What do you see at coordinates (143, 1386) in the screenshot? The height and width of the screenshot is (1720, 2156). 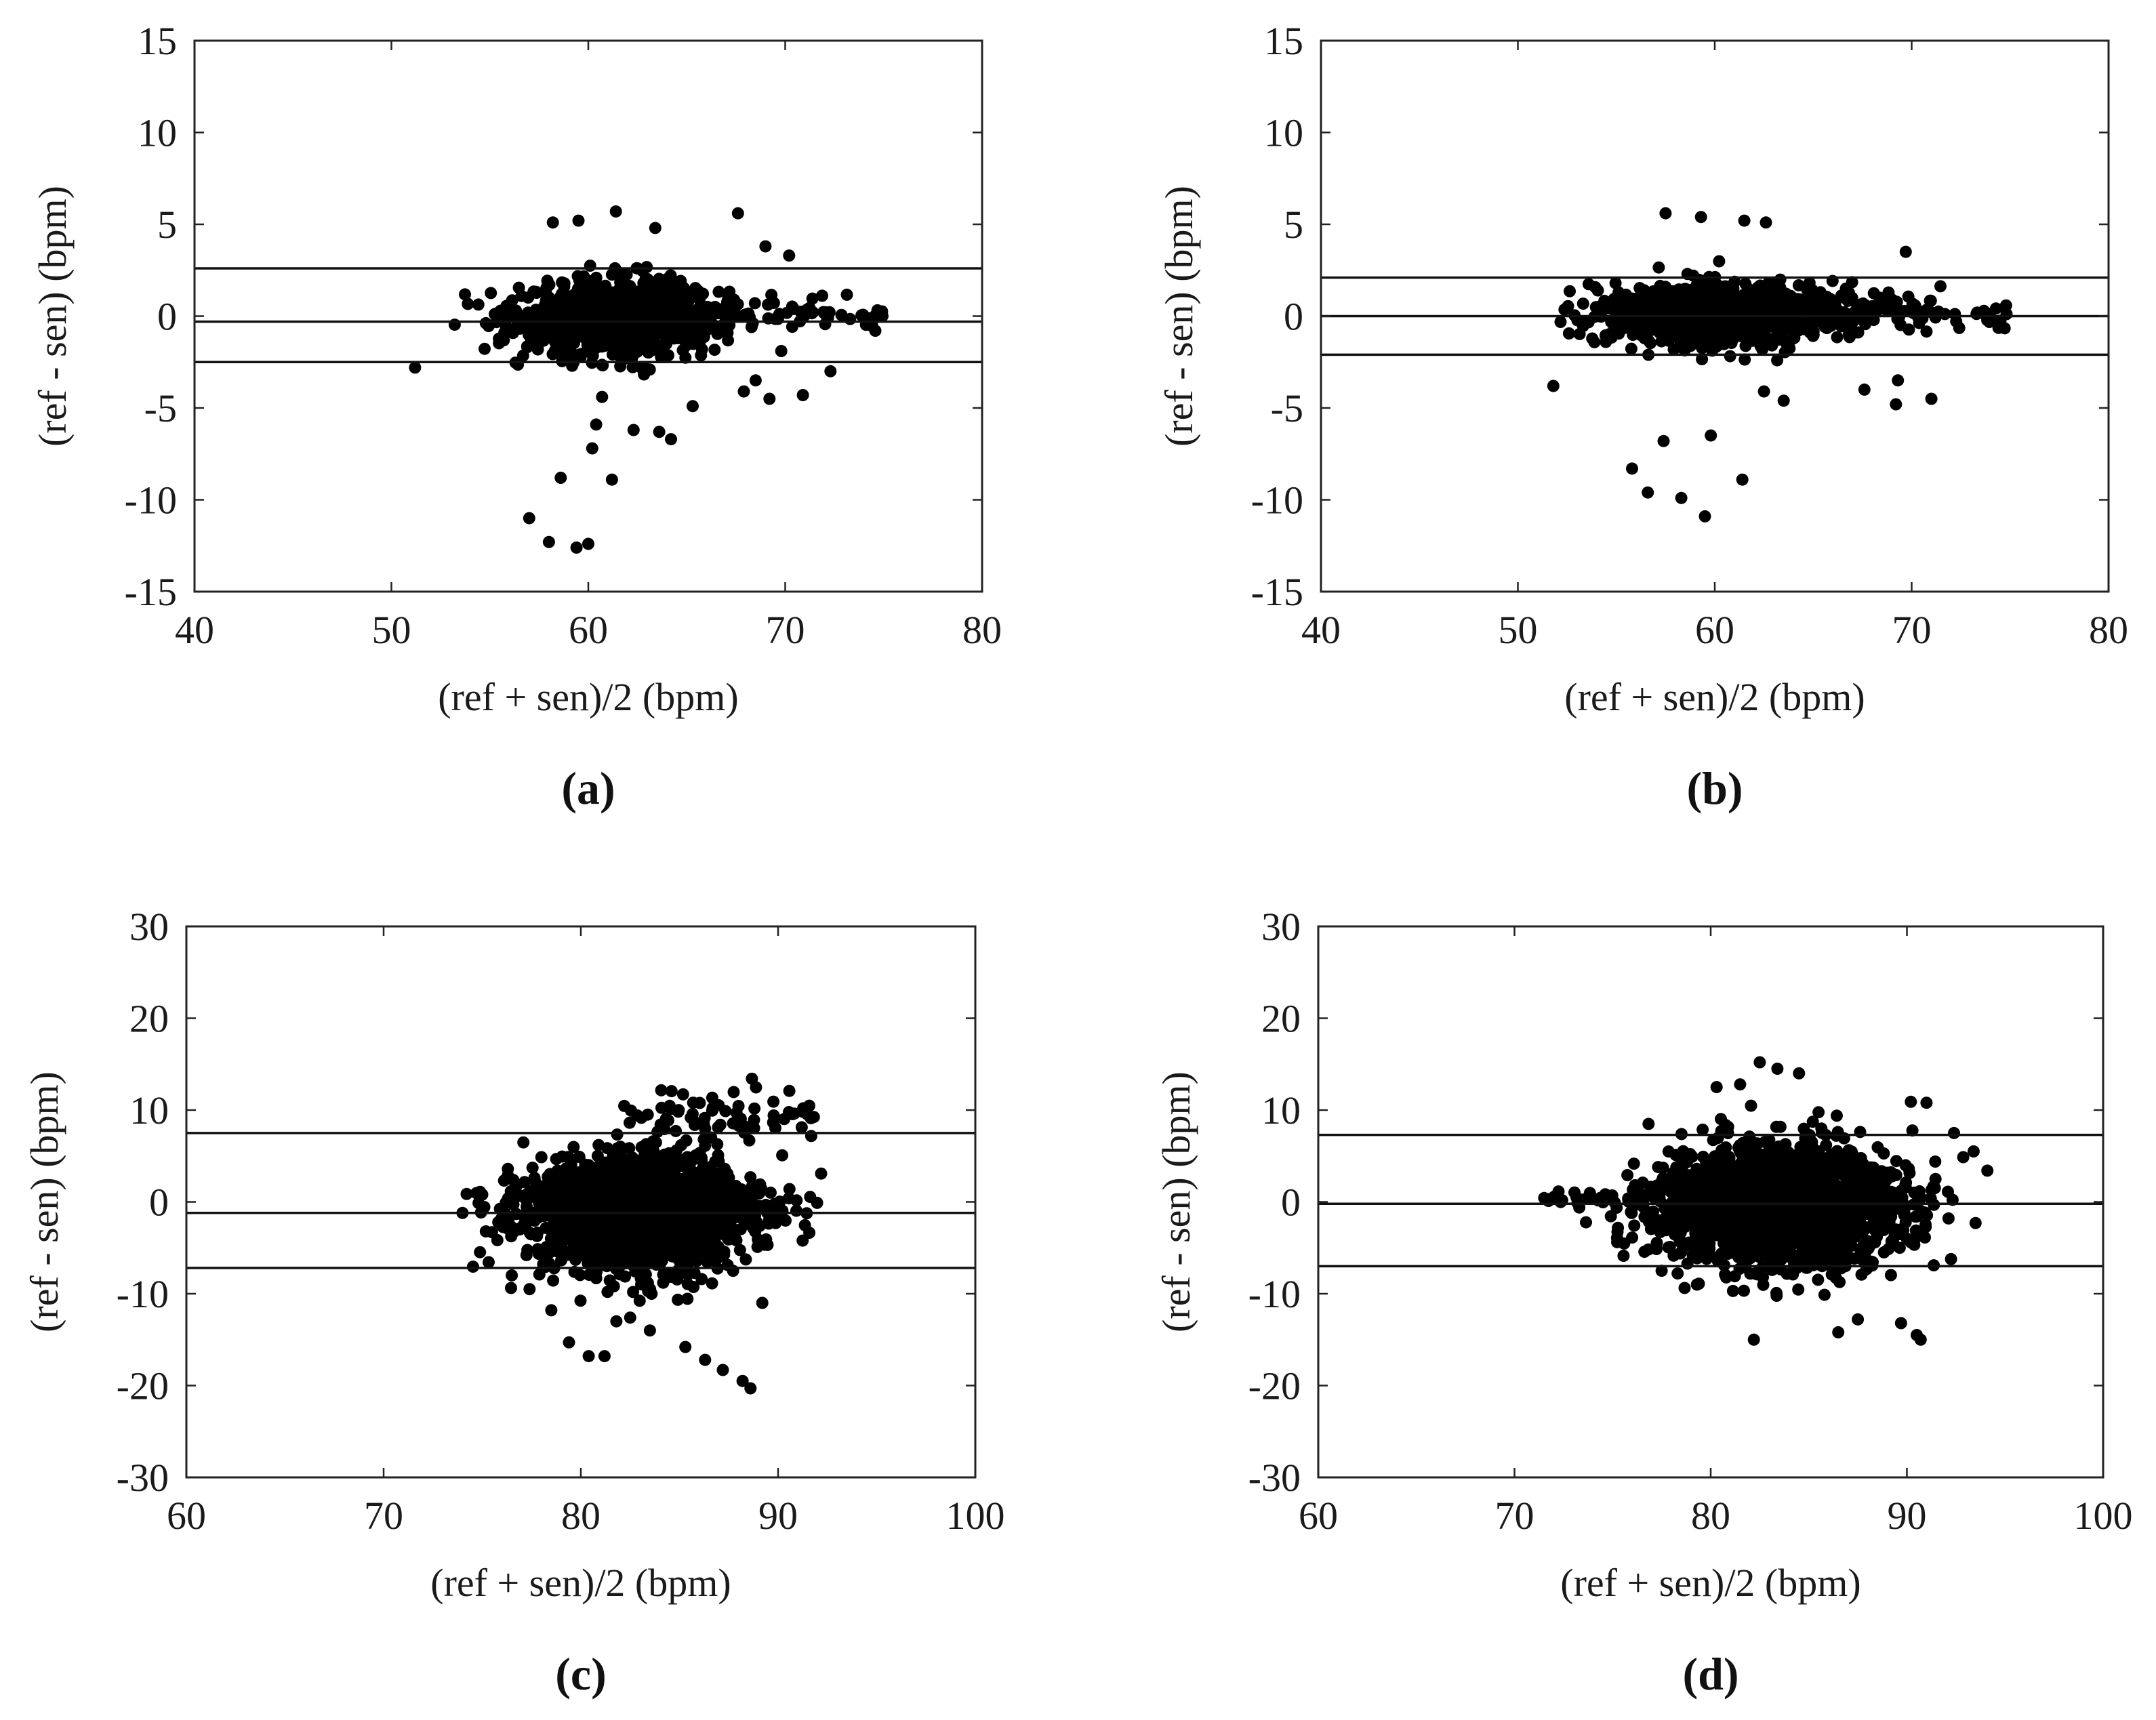 I see `y-tick-label: -20` at bounding box center [143, 1386].